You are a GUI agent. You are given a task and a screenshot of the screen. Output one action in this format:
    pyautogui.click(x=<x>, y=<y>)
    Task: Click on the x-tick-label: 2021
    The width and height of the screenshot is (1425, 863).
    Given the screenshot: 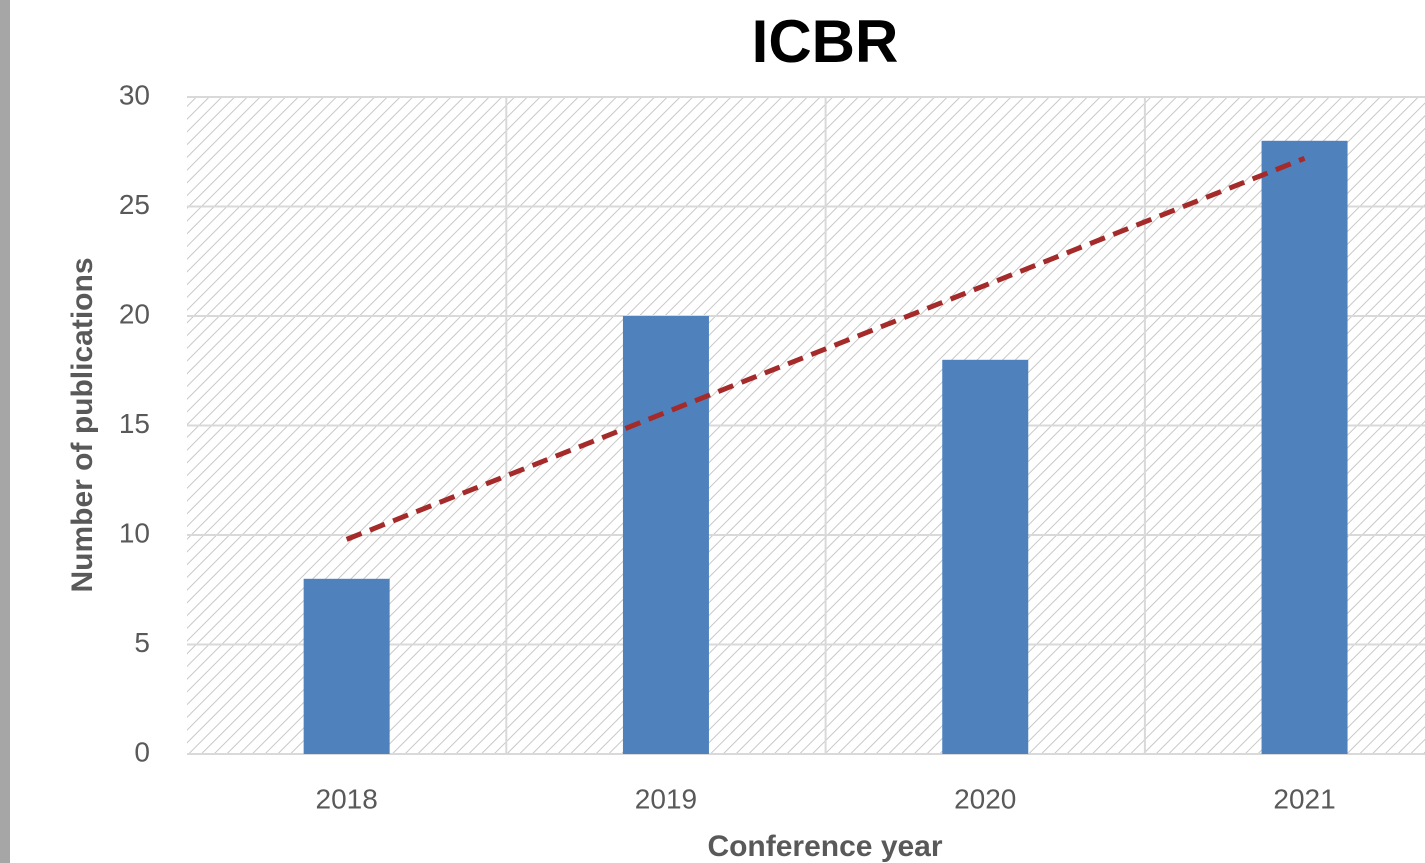 What is the action you would take?
    pyautogui.click(x=1304, y=798)
    